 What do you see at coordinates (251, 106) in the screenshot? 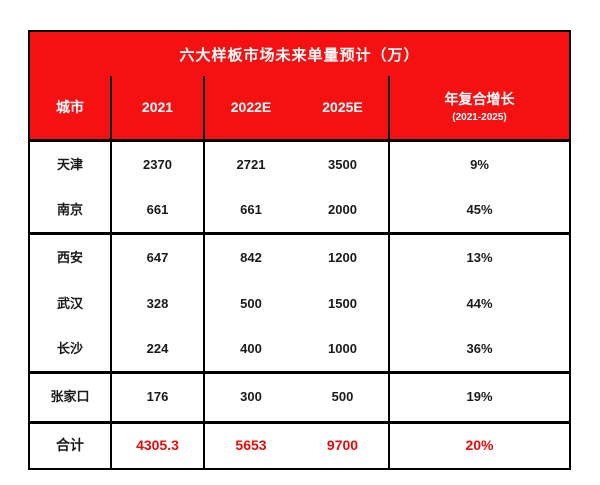
I see `header-2022e: 2022E` at bounding box center [251, 106].